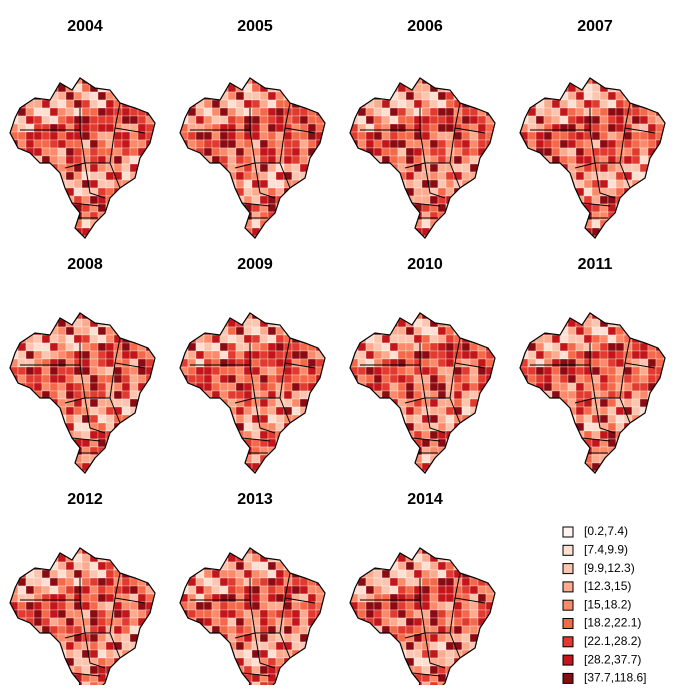 Image resolution: width=676 pixels, height=690 pixels. I want to click on map, so click(422, 614).